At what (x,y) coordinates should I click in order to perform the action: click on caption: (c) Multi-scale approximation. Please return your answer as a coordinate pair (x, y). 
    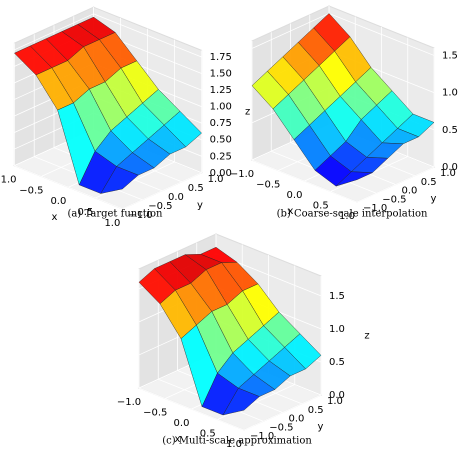
    Looking at the image, I should click on (237, 441).